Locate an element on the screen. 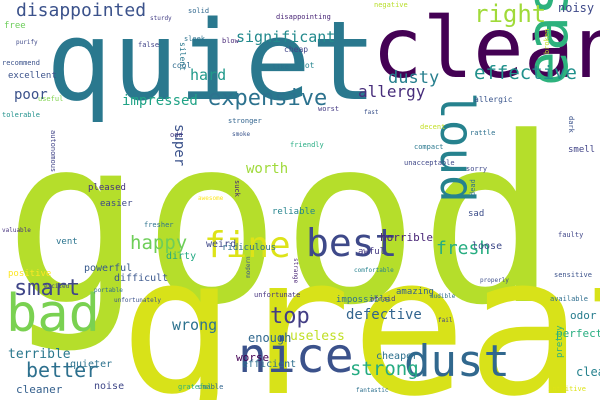 The image size is (600, 400). cloud-word: effective is located at coordinates (525, 73).